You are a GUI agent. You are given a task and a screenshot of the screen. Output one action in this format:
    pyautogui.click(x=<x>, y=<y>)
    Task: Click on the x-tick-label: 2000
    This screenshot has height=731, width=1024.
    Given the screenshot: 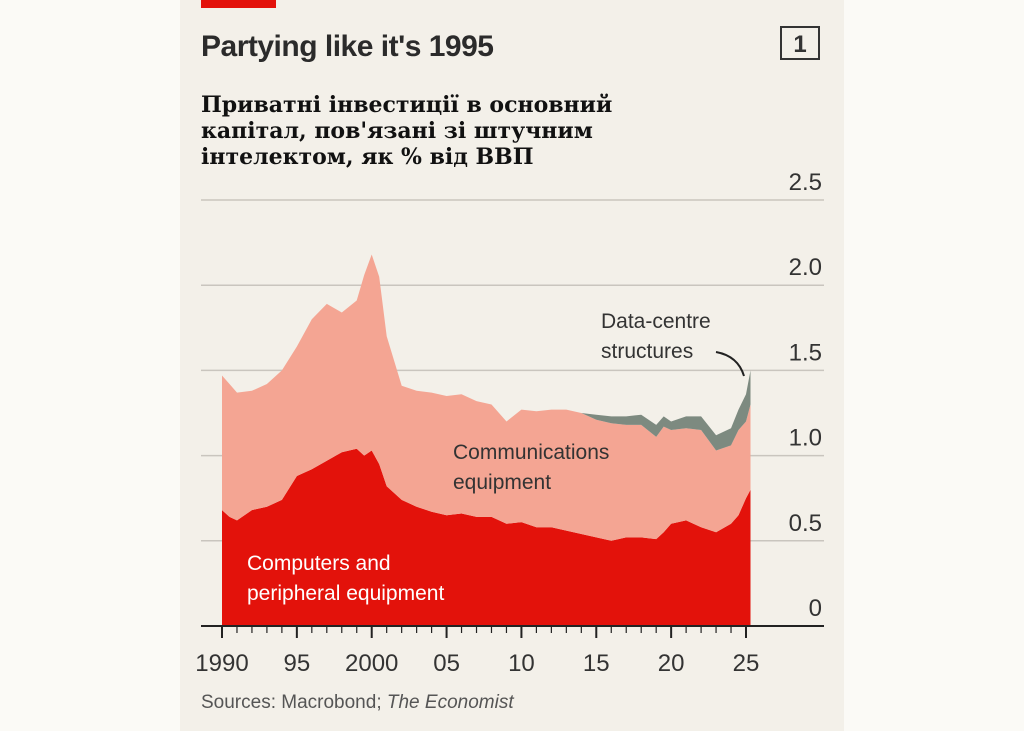 What is the action you would take?
    pyautogui.click(x=371, y=663)
    